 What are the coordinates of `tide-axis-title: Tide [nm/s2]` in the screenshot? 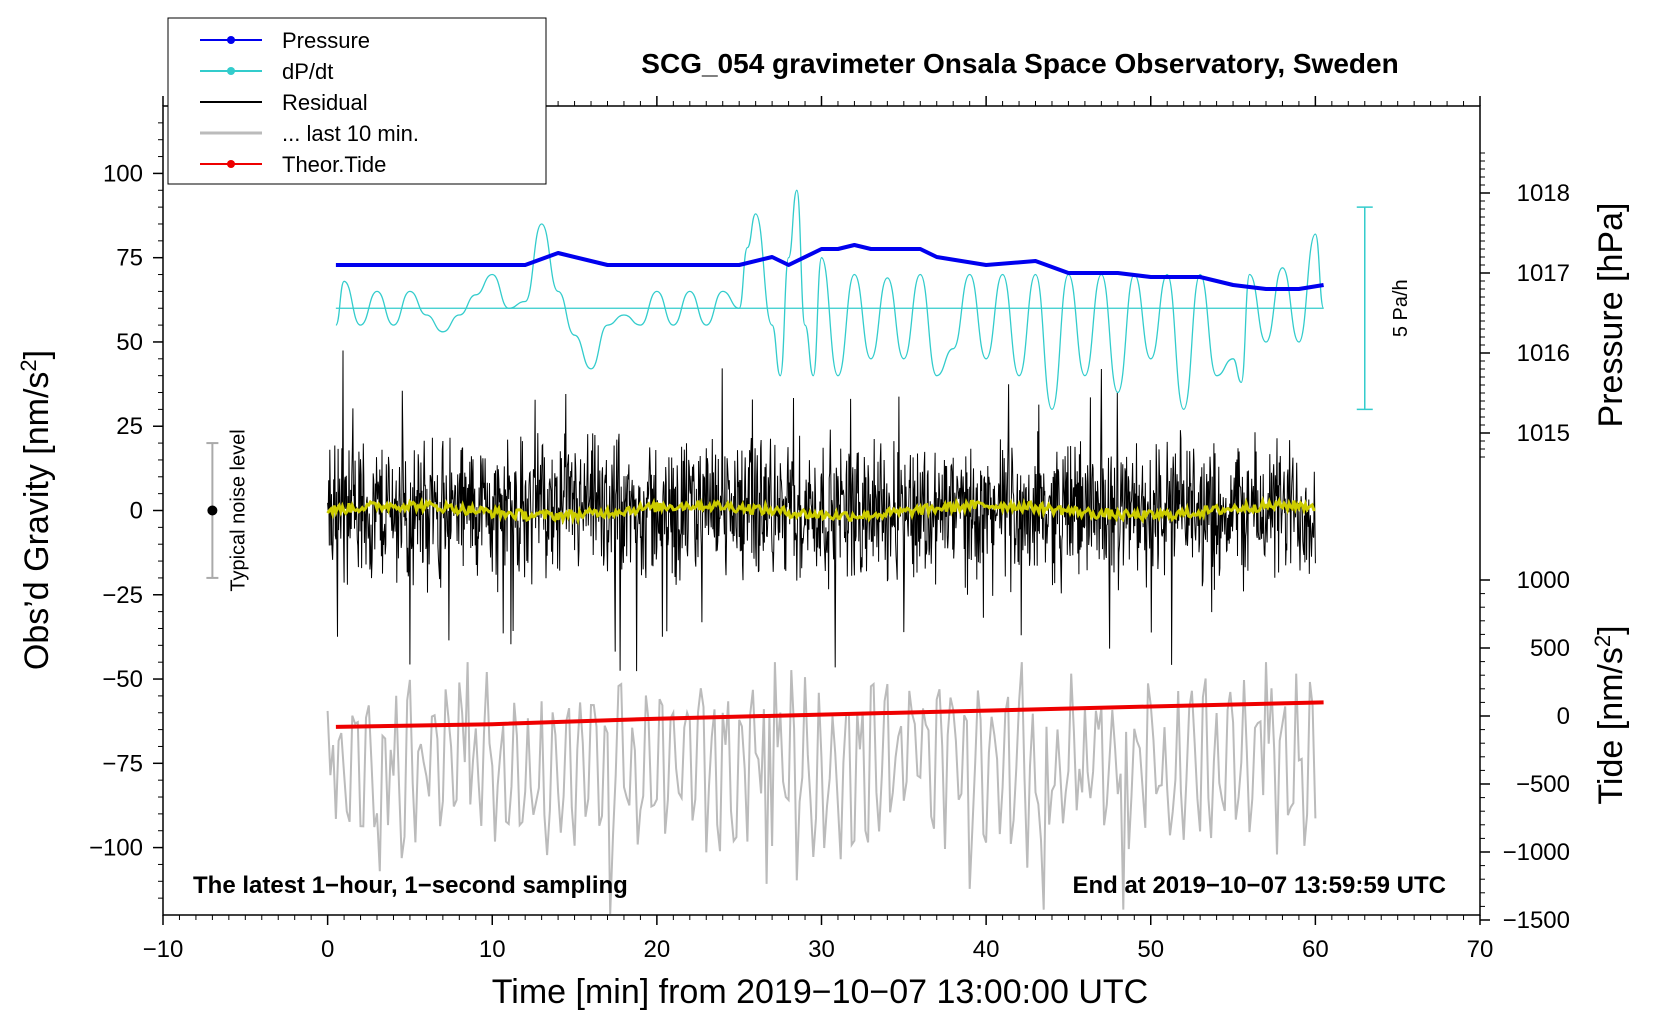 It's located at (1610, 714).